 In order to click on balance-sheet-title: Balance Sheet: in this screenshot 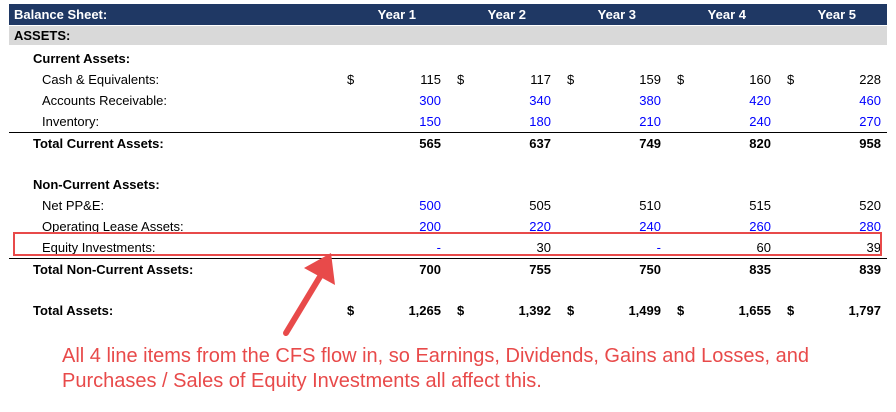, I will do `click(61, 14)`.